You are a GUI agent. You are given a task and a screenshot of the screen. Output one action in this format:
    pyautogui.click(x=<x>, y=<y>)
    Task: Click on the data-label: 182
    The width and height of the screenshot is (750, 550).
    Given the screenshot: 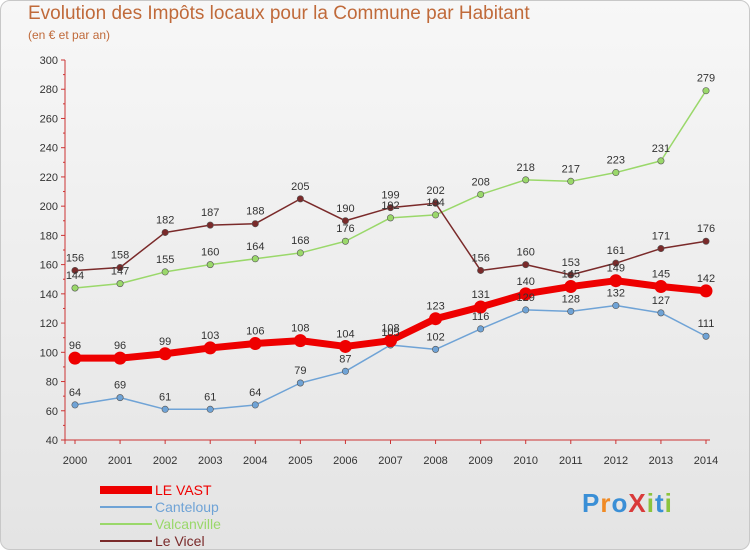 What is the action you would take?
    pyautogui.click(x=165, y=220)
    